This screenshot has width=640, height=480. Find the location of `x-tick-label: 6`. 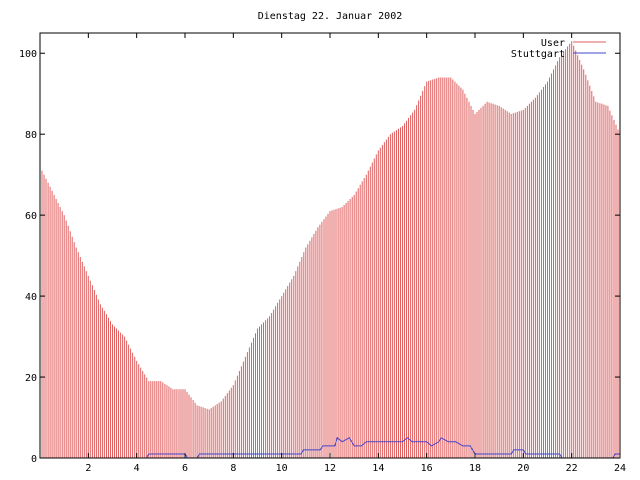

x-tick-label: 6 is located at coordinates (185, 468).